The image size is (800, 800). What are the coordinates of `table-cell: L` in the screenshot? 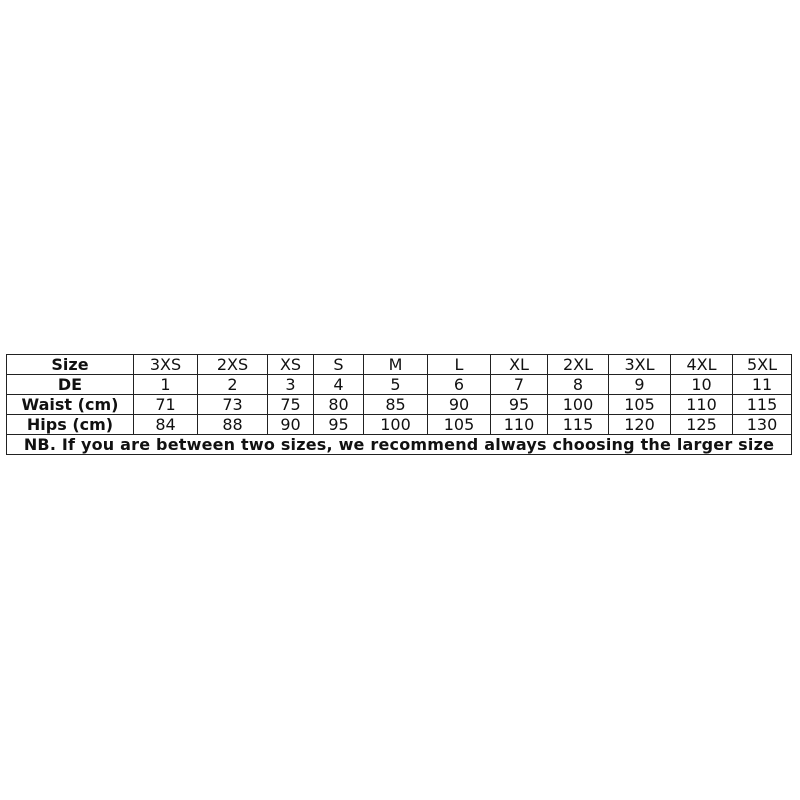 It's located at (459, 364).